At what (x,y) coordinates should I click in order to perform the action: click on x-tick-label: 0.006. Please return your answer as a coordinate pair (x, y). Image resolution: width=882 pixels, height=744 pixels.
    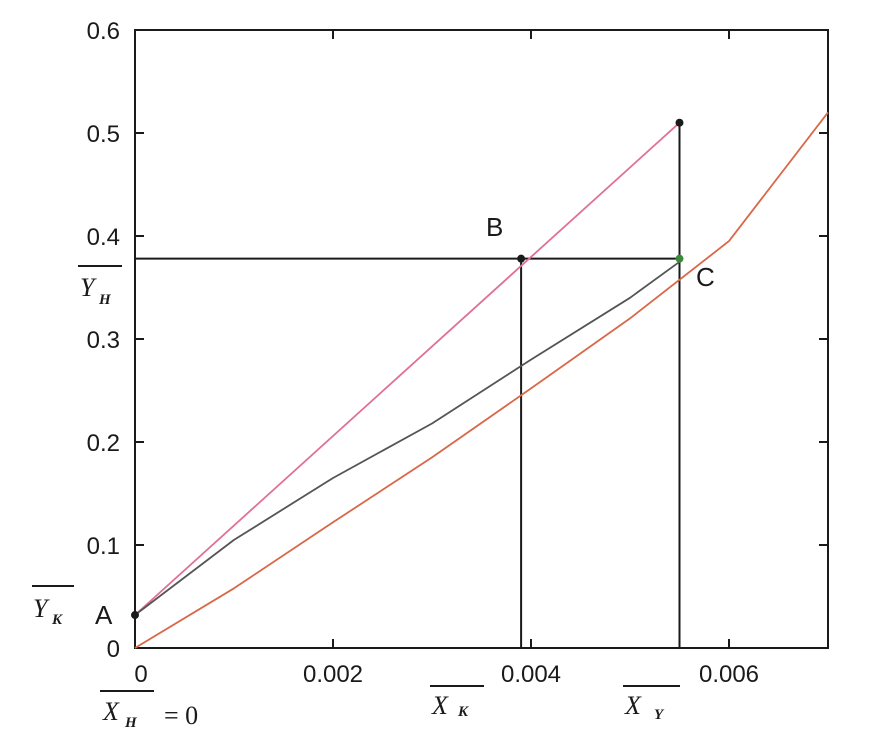
    Looking at the image, I should click on (729, 674).